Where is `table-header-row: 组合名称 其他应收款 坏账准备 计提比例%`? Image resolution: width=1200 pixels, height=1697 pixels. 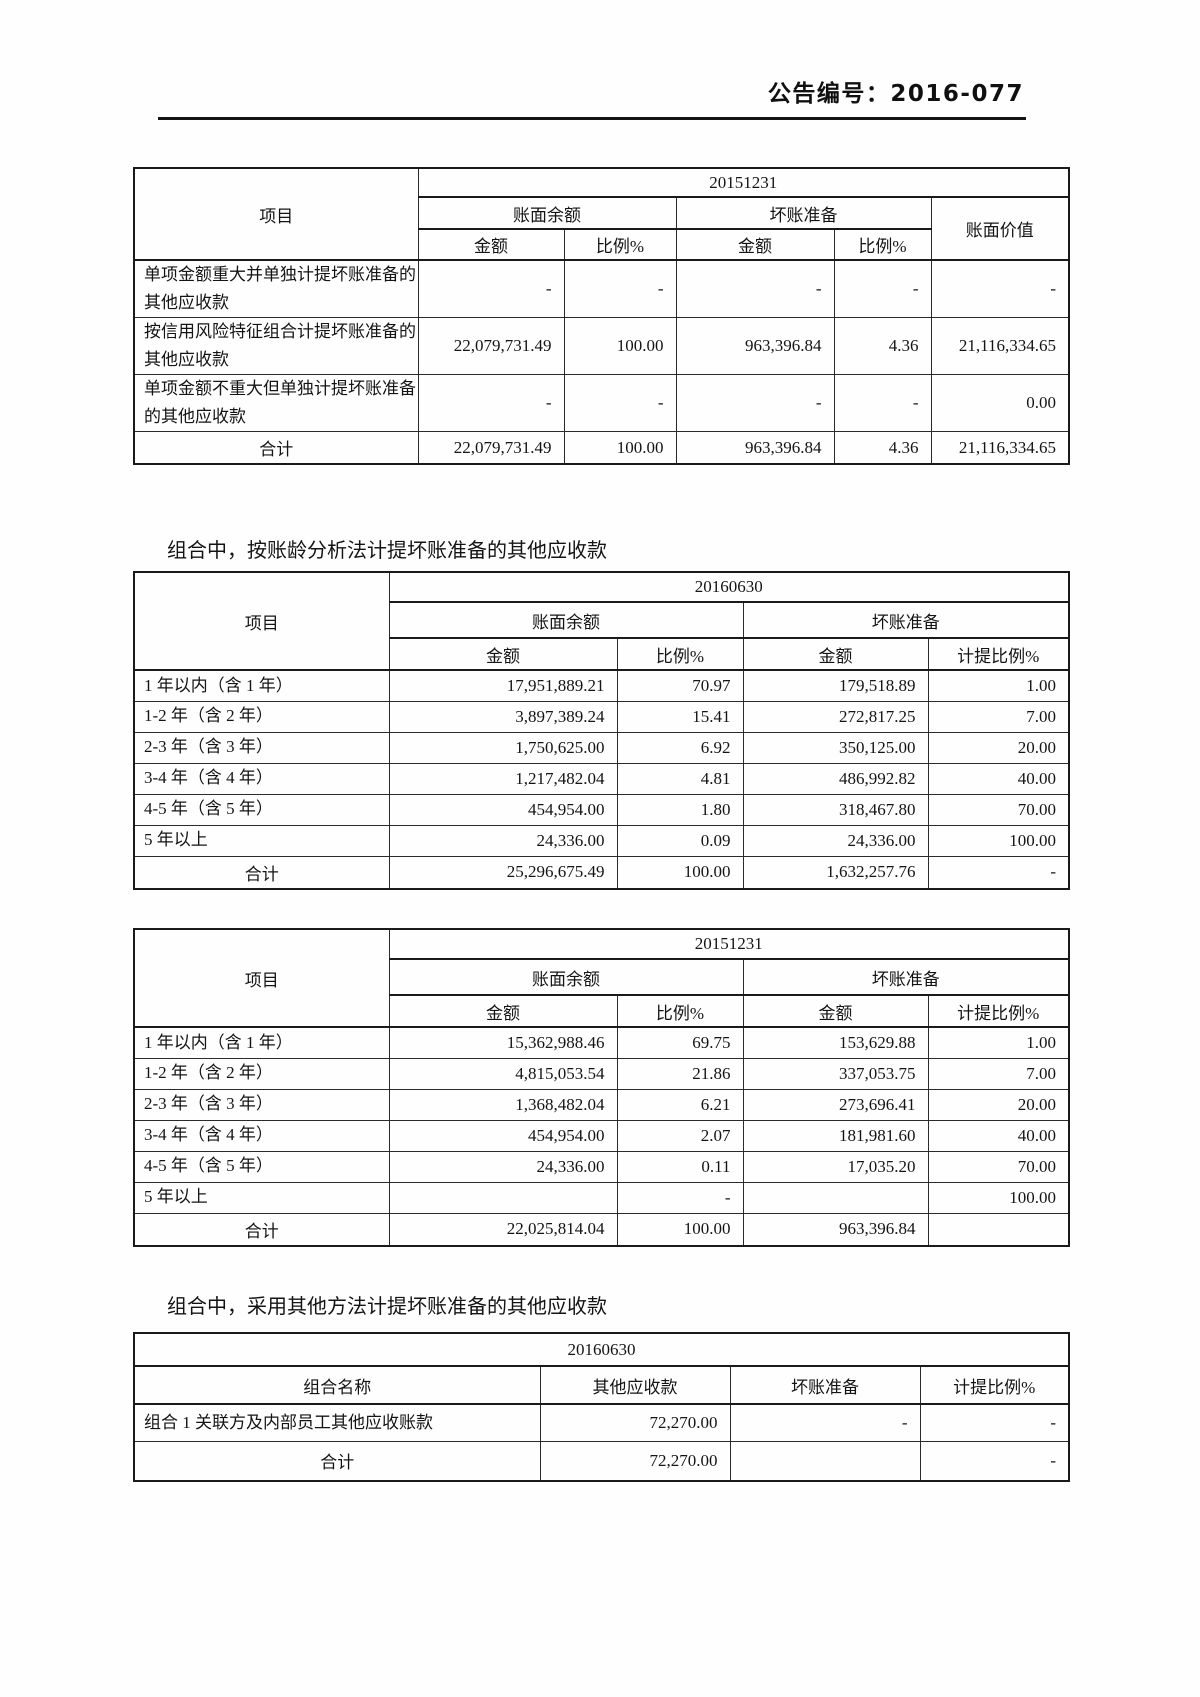
table-header-row: 组合名称 其他应收款 坏账准备 计提比例% is located at coordinates (601, 1385).